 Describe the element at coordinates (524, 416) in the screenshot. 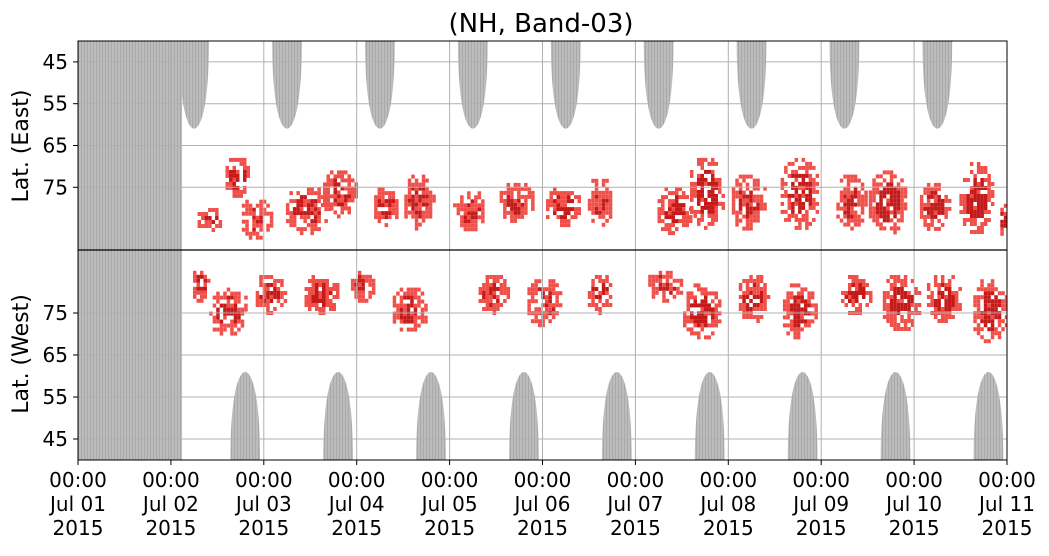

I see `no-data-lobe-west` at that location.